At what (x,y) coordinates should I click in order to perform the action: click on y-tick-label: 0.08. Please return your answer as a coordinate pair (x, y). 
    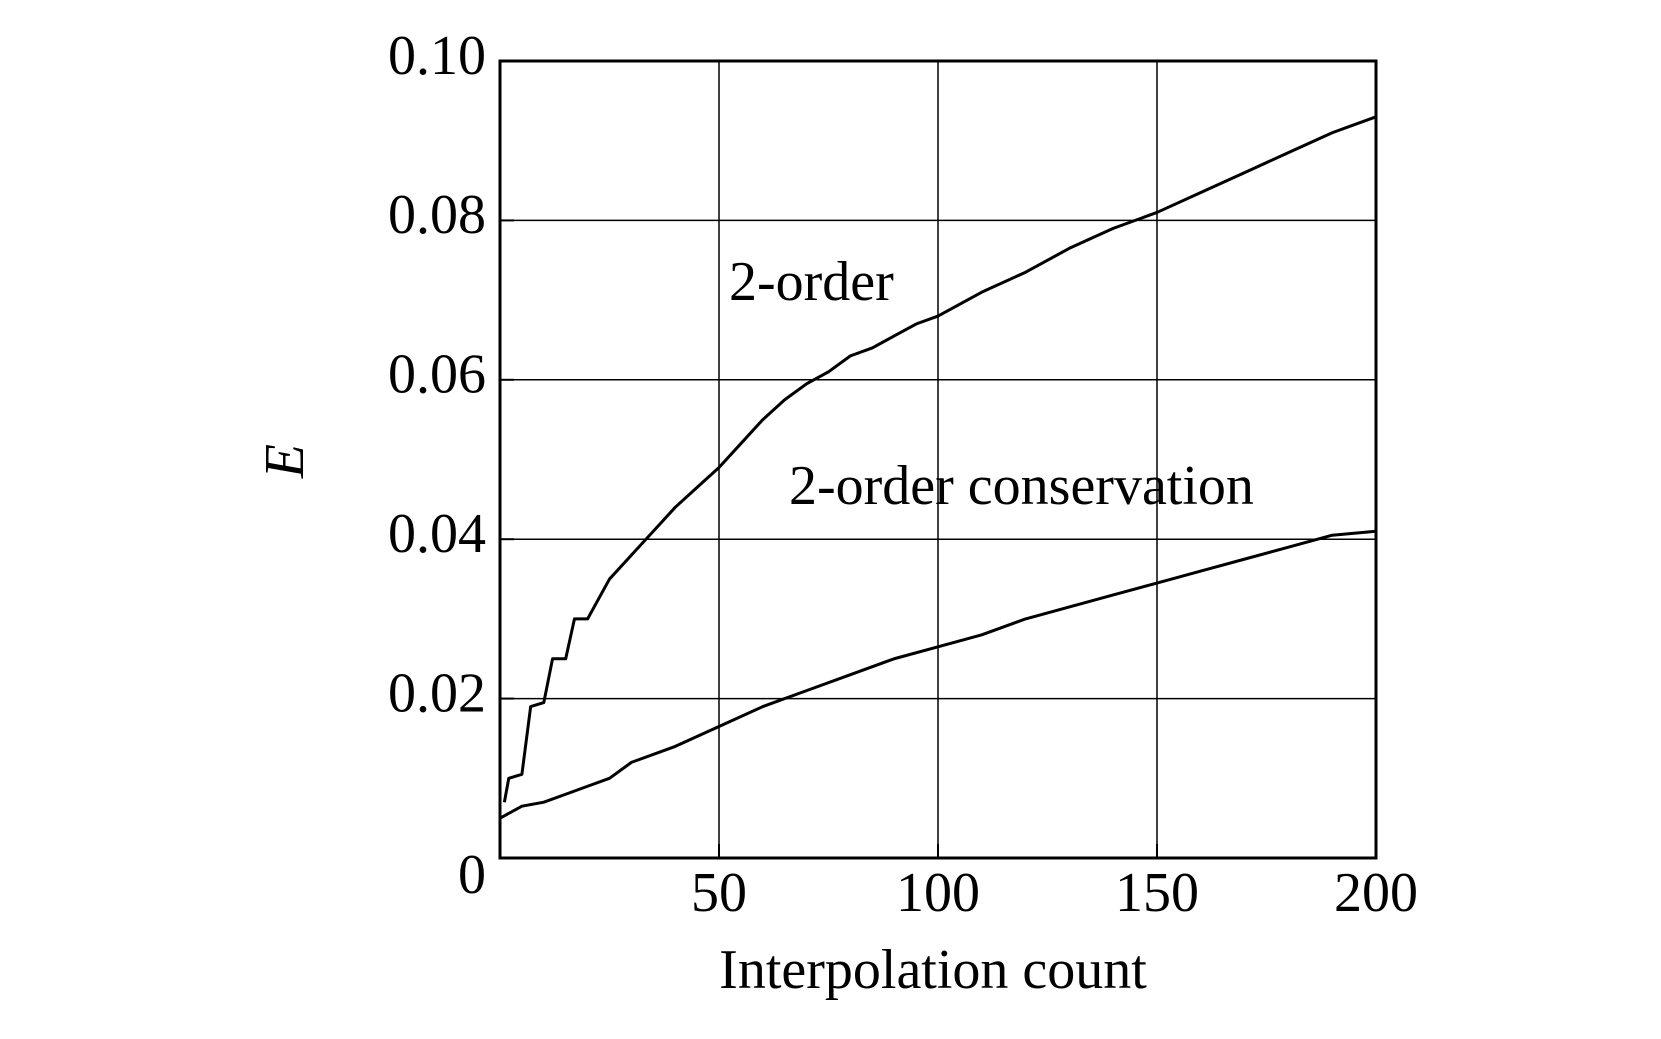
    Looking at the image, I should click on (437, 215).